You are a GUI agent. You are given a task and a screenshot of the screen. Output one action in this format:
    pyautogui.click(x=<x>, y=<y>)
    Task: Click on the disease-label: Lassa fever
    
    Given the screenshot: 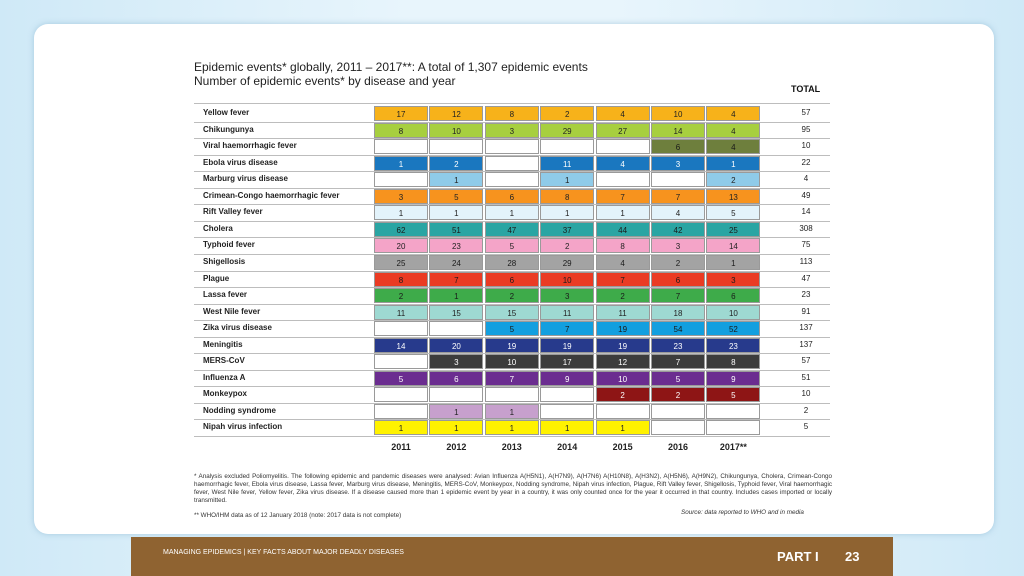 What is the action you would take?
    pyautogui.click(x=225, y=295)
    